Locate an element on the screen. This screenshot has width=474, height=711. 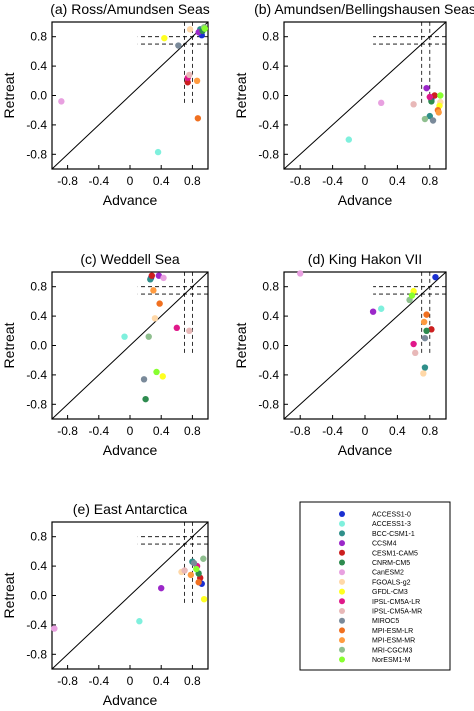
legend-label: CCSM4 is located at coordinates (384, 544).